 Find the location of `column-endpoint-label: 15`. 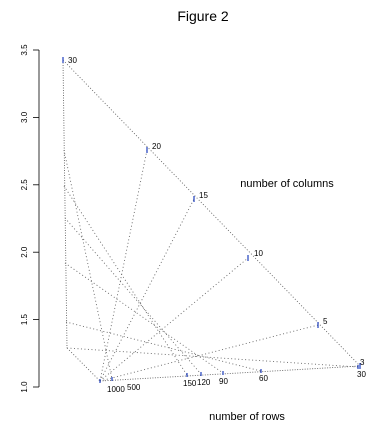

column-endpoint-label: 15 is located at coordinates (203, 195).